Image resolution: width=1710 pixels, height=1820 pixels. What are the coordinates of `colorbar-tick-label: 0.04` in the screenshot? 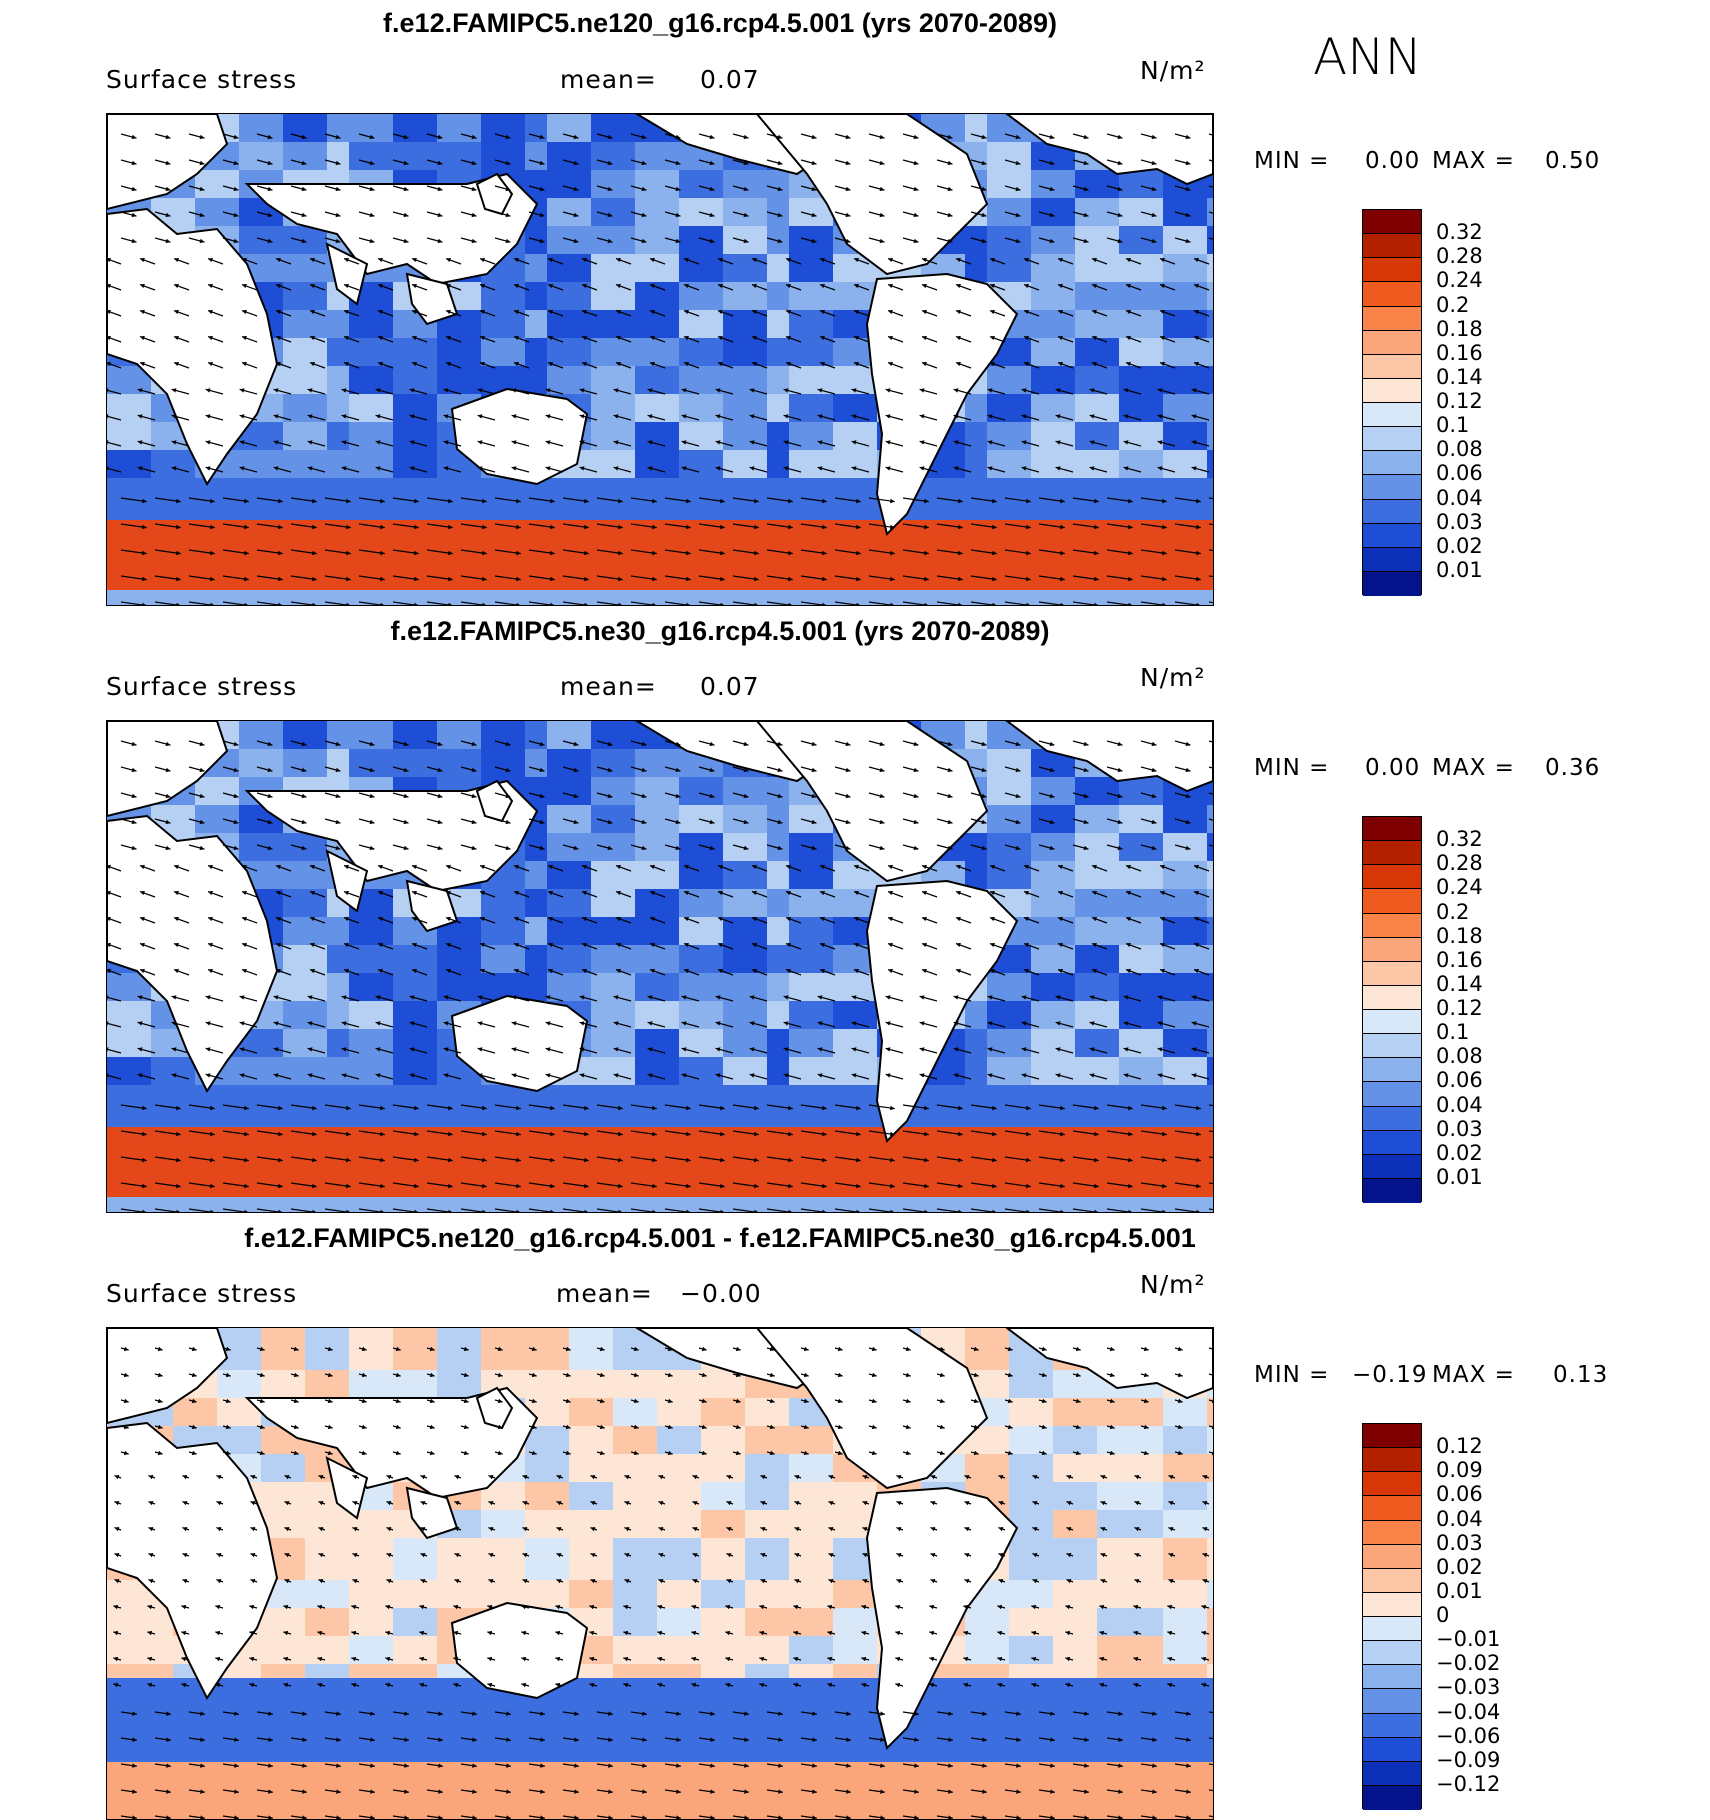 It's located at (1459, 498).